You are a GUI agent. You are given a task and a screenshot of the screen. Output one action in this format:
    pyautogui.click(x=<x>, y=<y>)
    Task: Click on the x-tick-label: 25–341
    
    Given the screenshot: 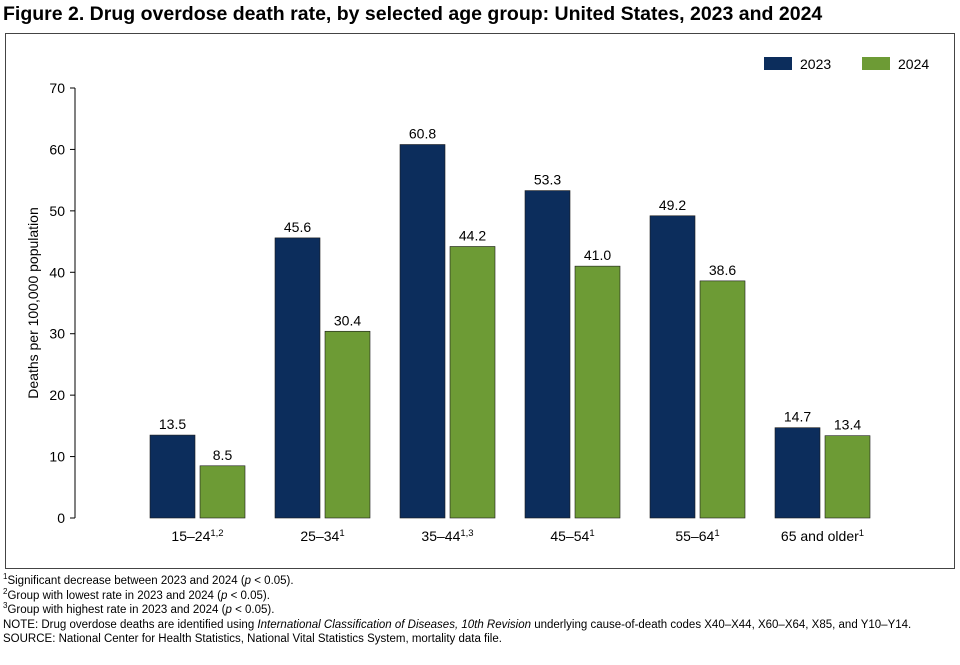 What is the action you would take?
    pyautogui.click(x=322, y=536)
    